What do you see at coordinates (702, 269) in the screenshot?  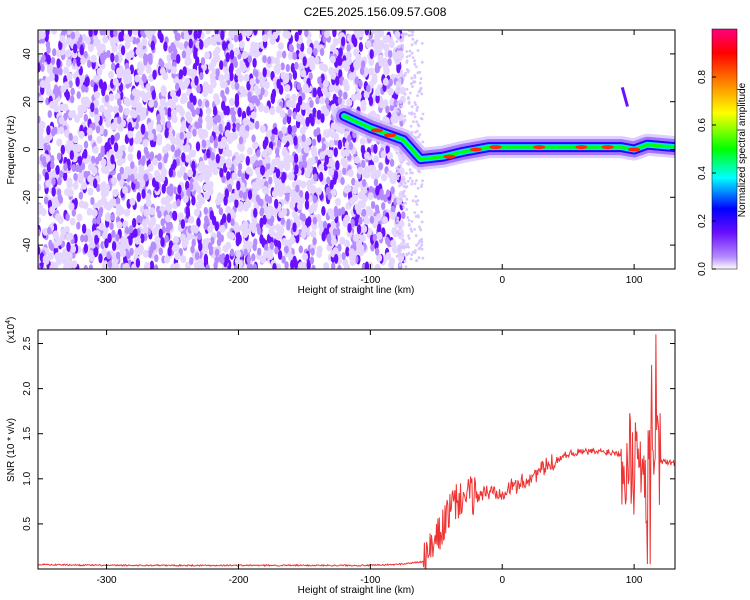 I see `colorbar-tick-label: 0.0` at bounding box center [702, 269].